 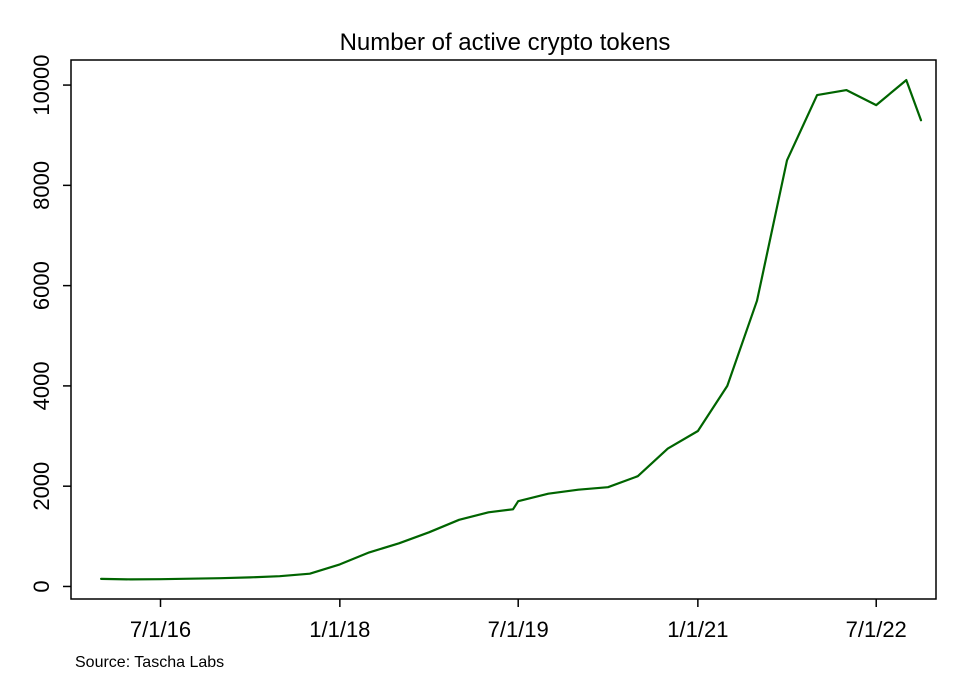 I want to click on y-tick-label: 8000, so click(x=41, y=185).